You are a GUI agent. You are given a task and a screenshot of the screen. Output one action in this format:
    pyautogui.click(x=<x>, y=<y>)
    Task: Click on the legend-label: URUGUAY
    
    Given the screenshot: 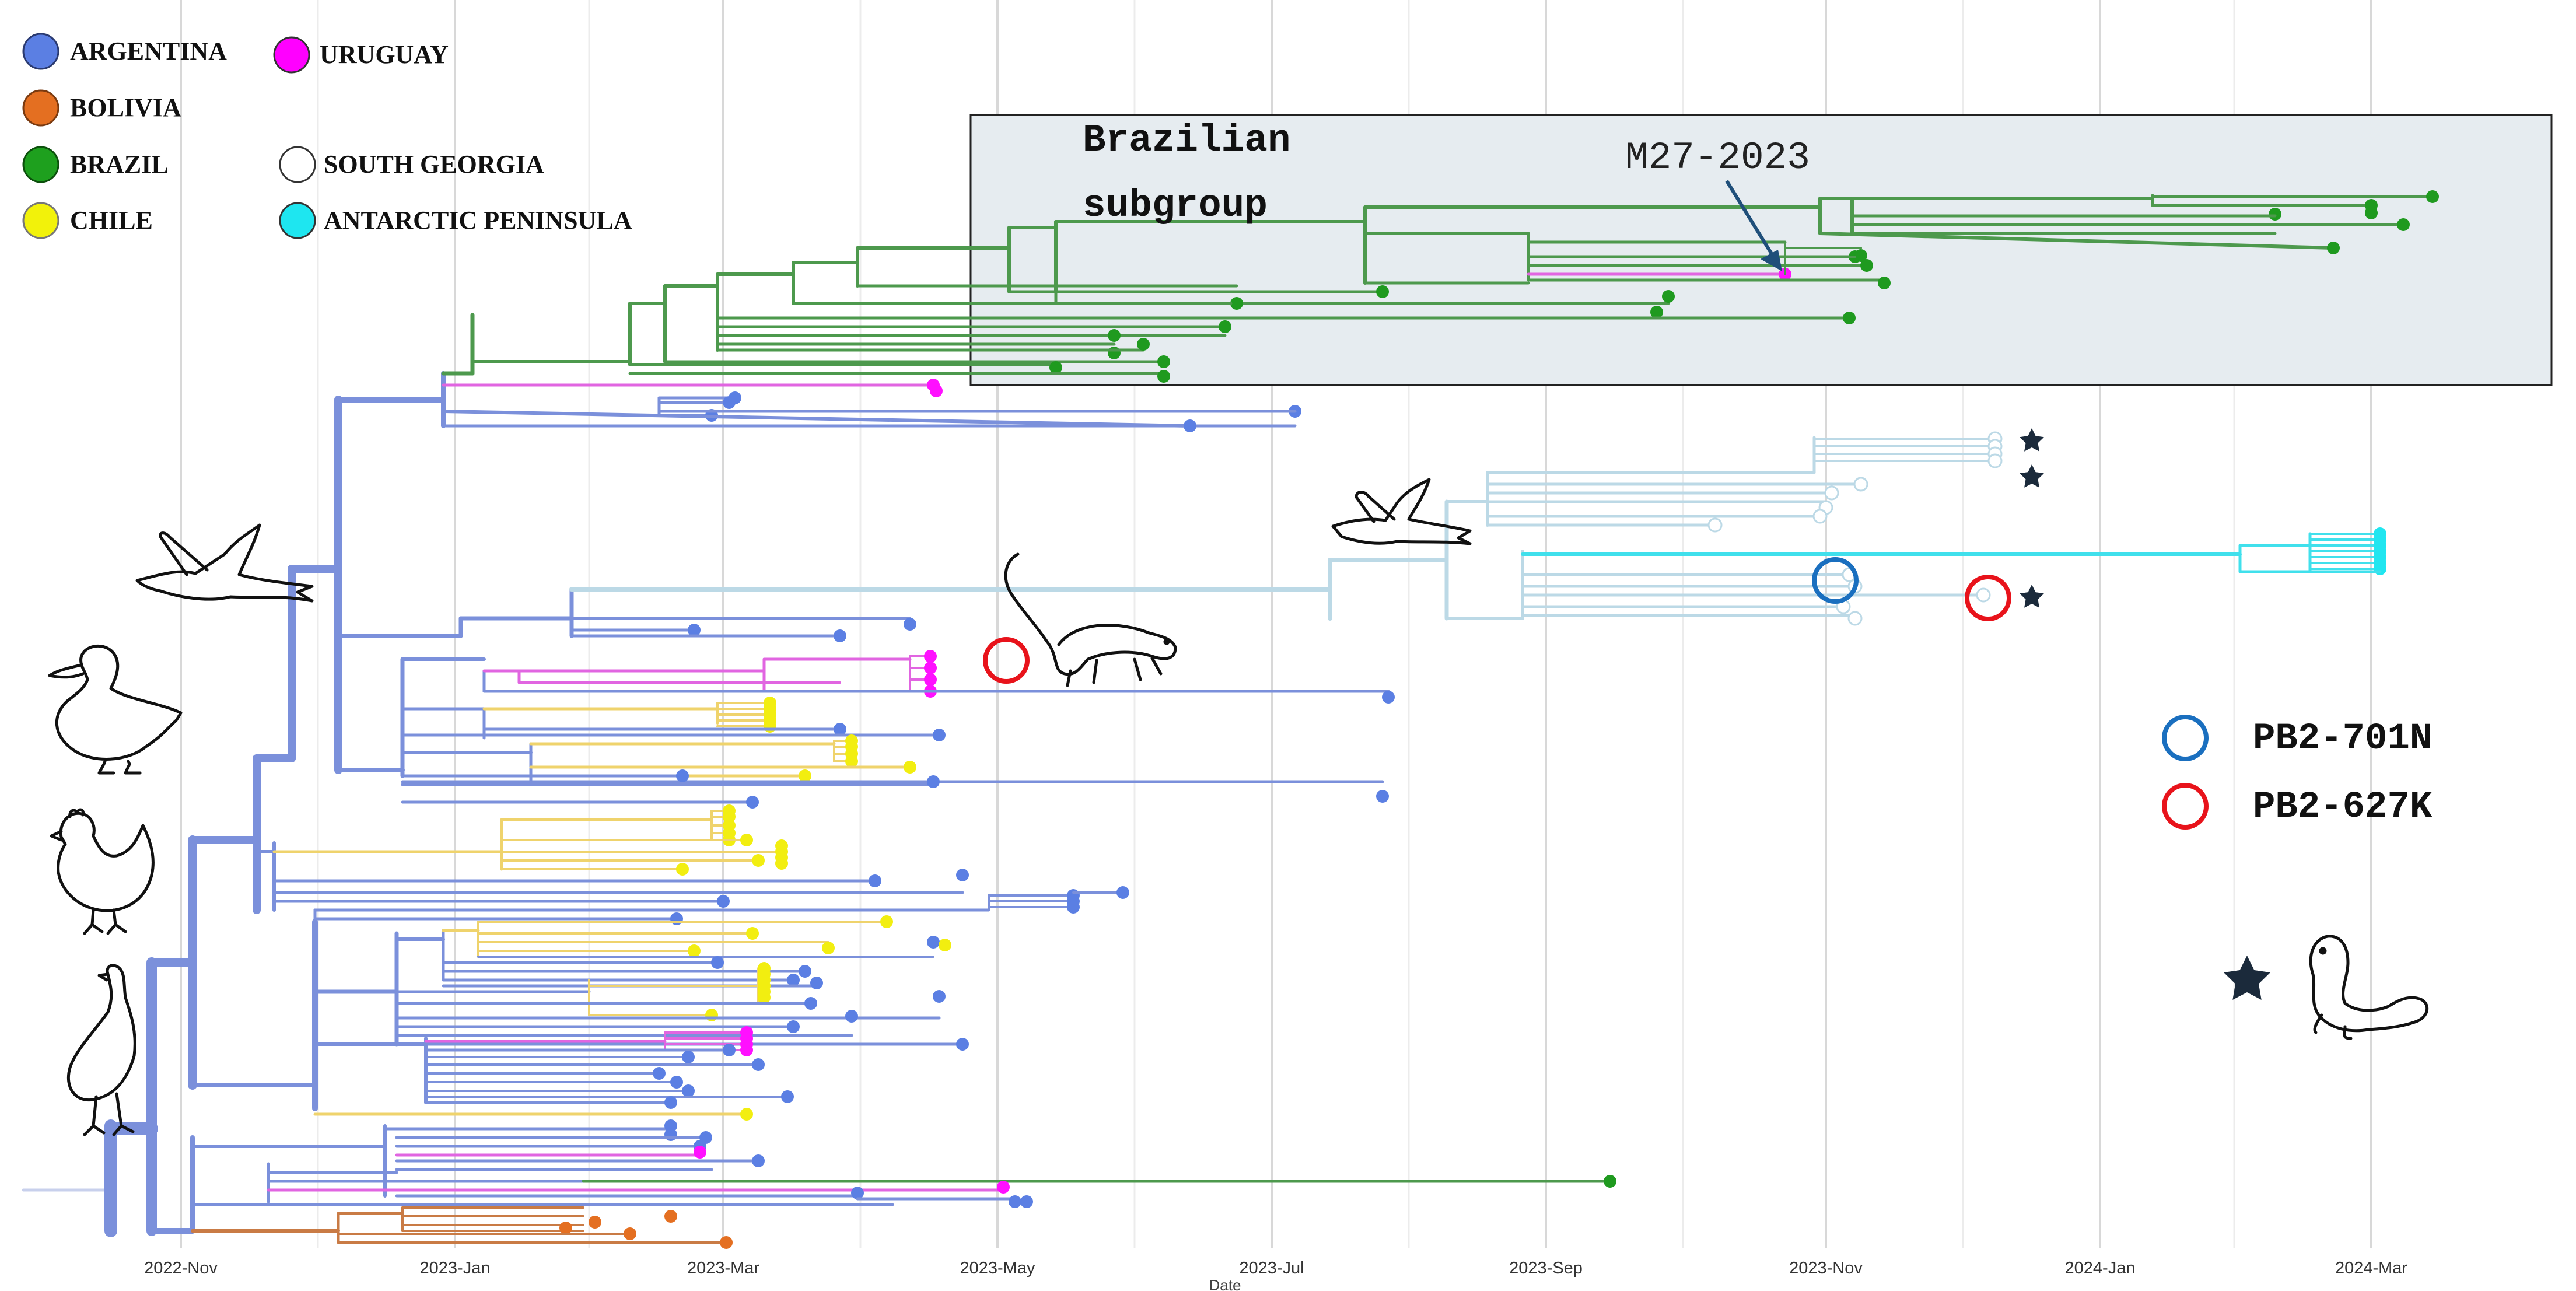 What is the action you would take?
    pyautogui.click(x=384, y=54)
    